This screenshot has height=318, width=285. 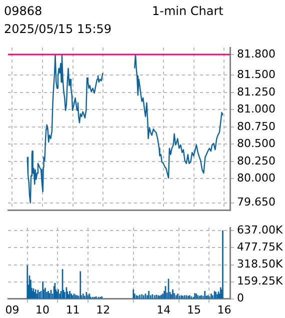 I want to click on x-tick-label: 12, so click(x=103, y=309).